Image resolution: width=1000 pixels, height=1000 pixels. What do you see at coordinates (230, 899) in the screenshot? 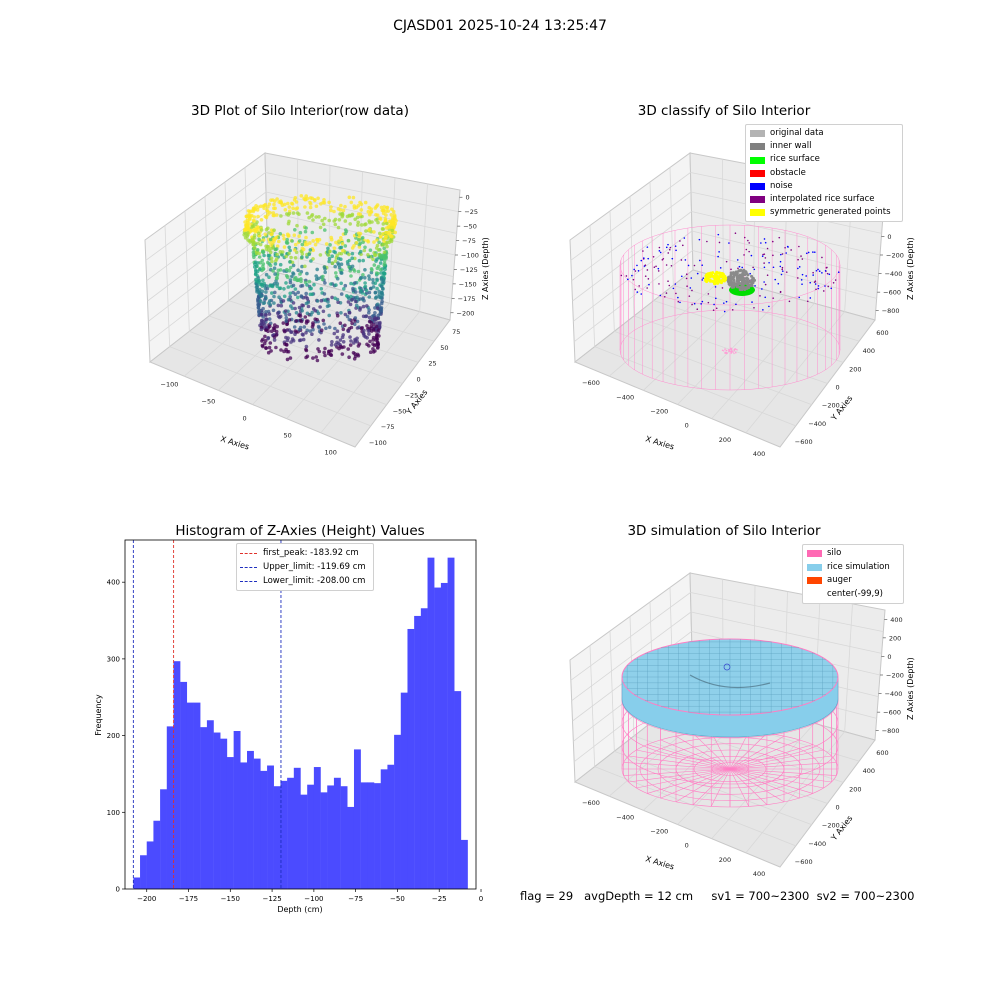
I see `histogram-x-tick: −150` at bounding box center [230, 899].